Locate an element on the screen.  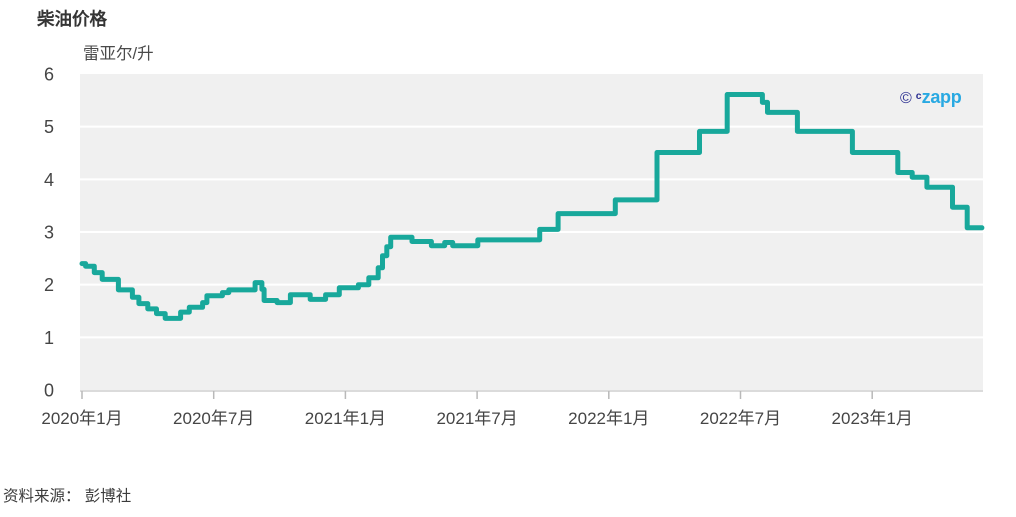
y-tick-label: 5 is located at coordinates (49, 127).